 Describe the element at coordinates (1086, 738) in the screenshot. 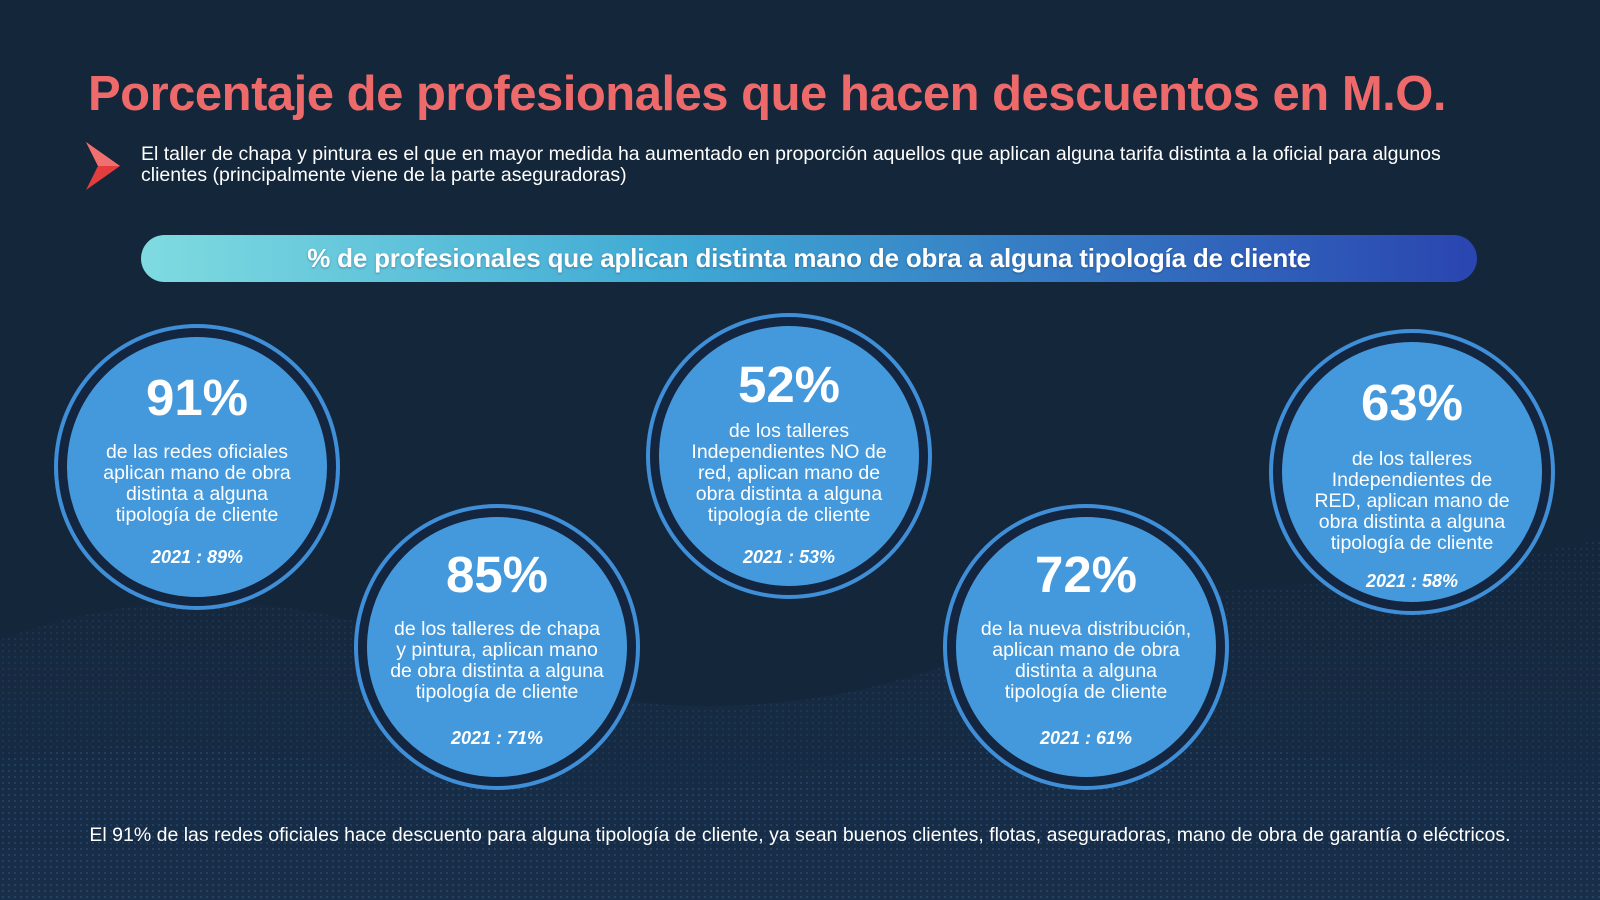

I see `stat-previous-year: 2021 : 61%` at that location.